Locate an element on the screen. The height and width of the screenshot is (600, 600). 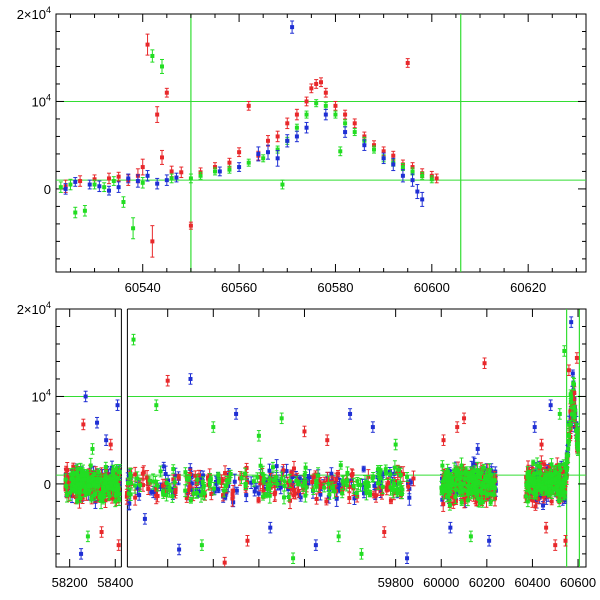
x-tick-label: 60400 is located at coordinates (532, 582).